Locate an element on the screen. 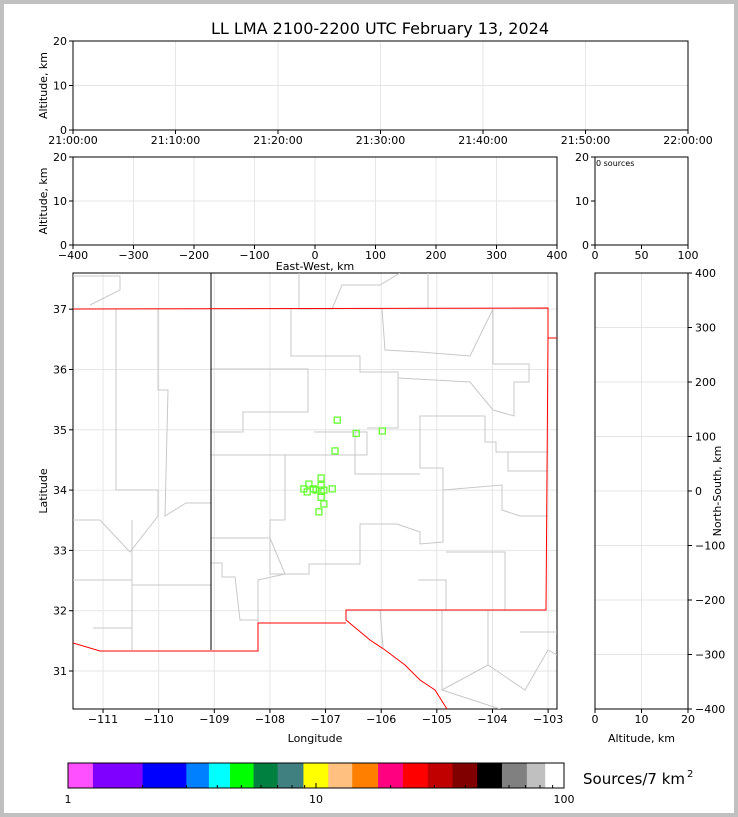 The width and height of the screenshot is (738, 817). y-tick-label: 36 is located at coordinates (60, 369).